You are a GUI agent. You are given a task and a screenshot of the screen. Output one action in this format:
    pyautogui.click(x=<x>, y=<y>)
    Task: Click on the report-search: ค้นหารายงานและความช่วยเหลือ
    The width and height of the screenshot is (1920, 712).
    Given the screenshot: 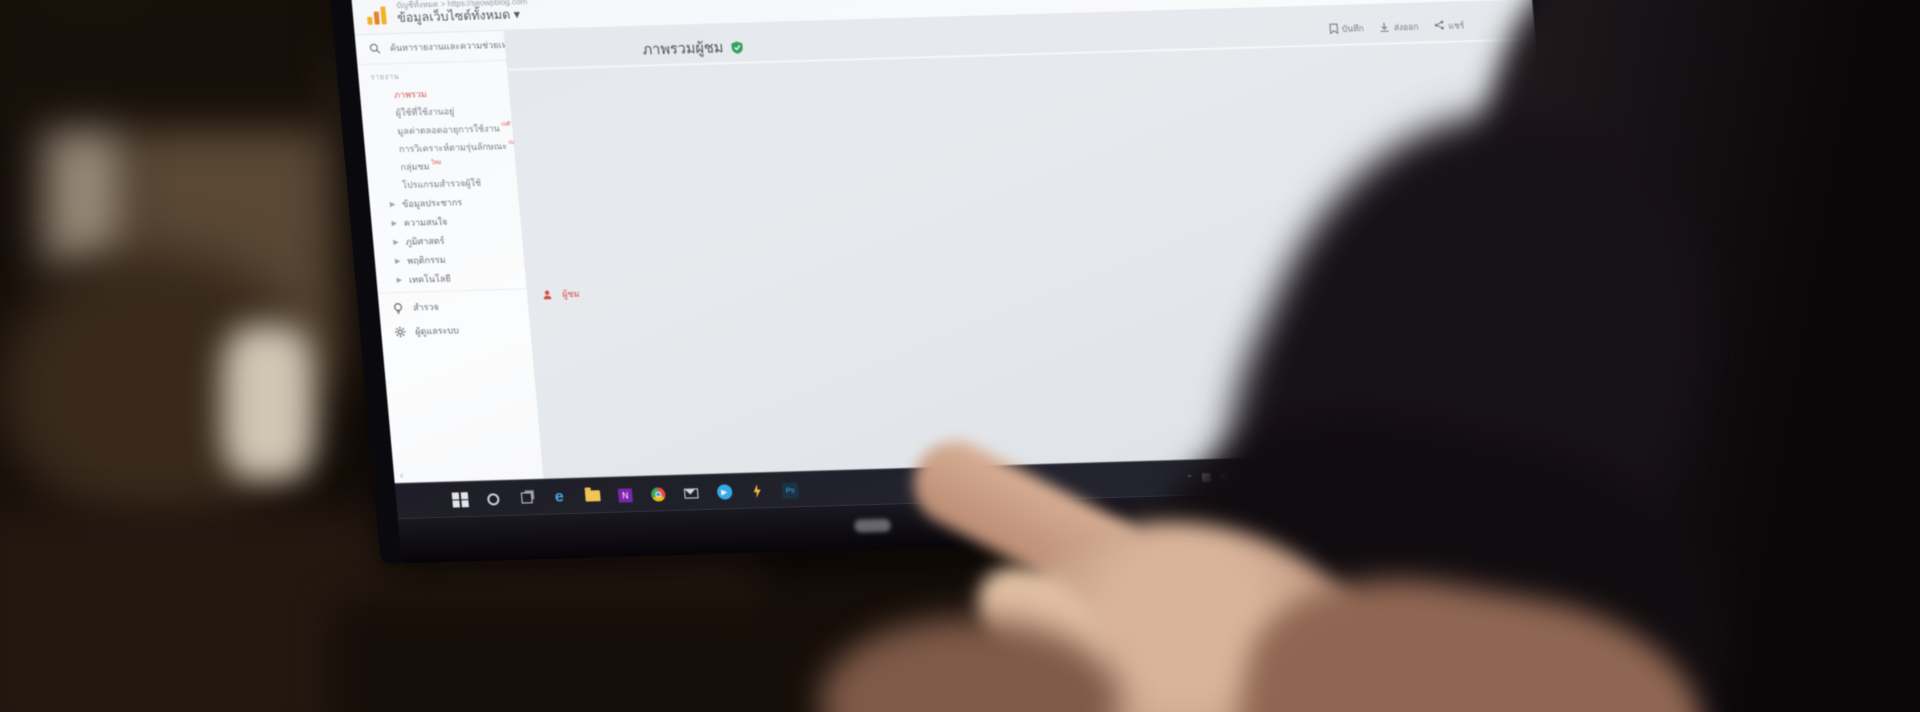 What is the action you would take?
    pyautogui.click(x=430, y=47)
    